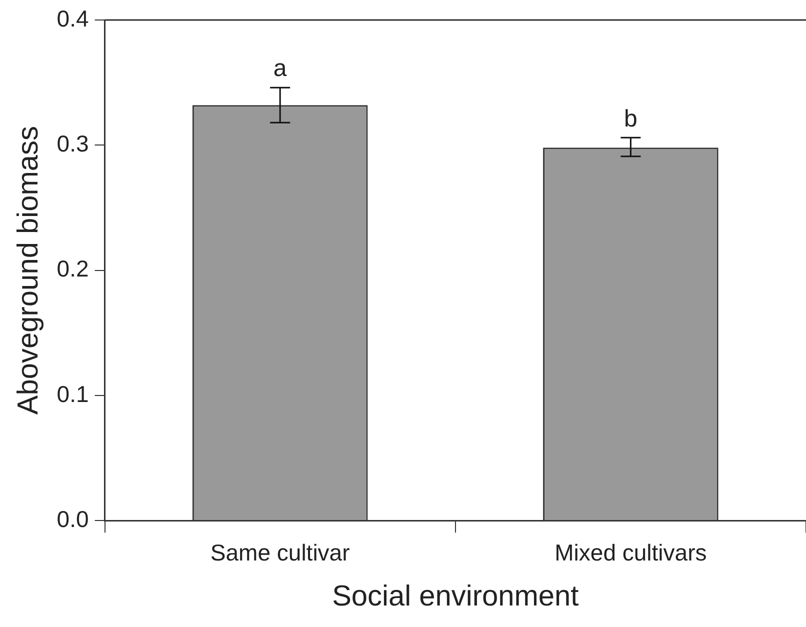  Describe the element at coordinates (72, 393) in the screenshot. I see `y-tick-label: 0.1` at that location.